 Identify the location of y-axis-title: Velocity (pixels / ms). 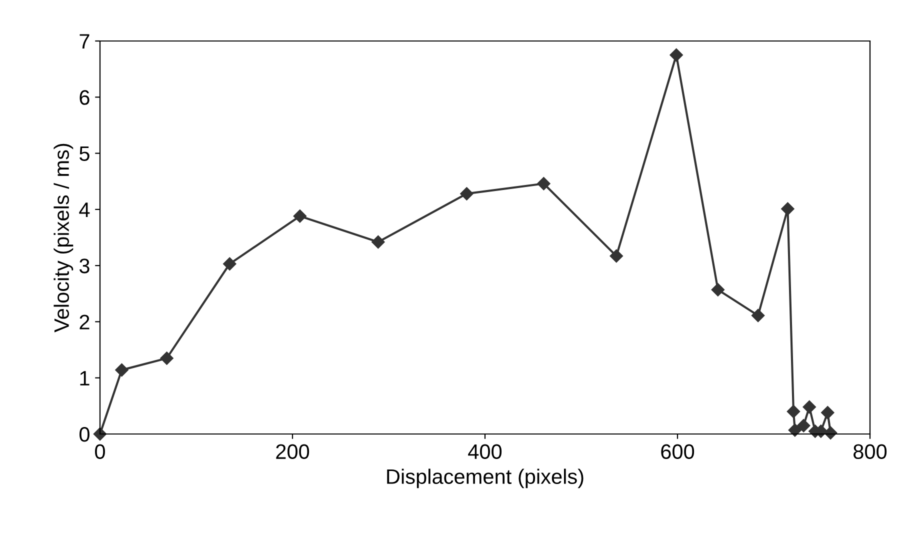
(64, 238).